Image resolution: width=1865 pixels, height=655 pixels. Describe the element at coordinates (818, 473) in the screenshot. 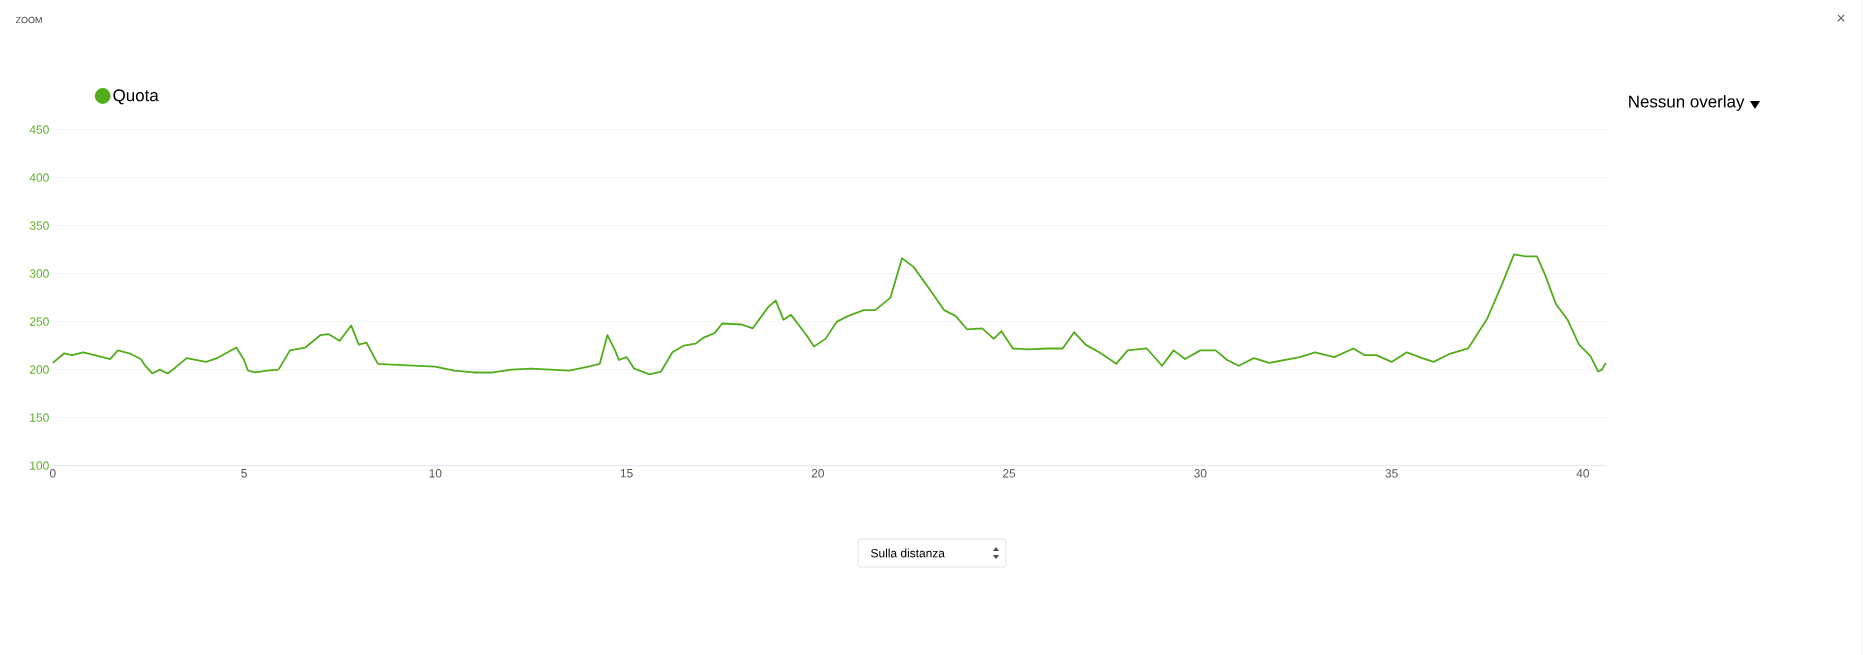

I see `x-tick-label: 20` at that location.